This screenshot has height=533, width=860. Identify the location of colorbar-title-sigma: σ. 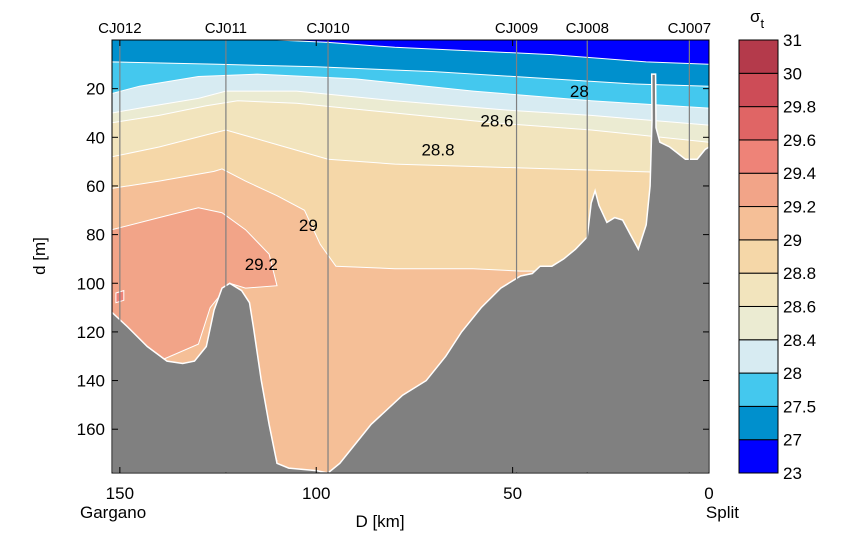
(755, 16).